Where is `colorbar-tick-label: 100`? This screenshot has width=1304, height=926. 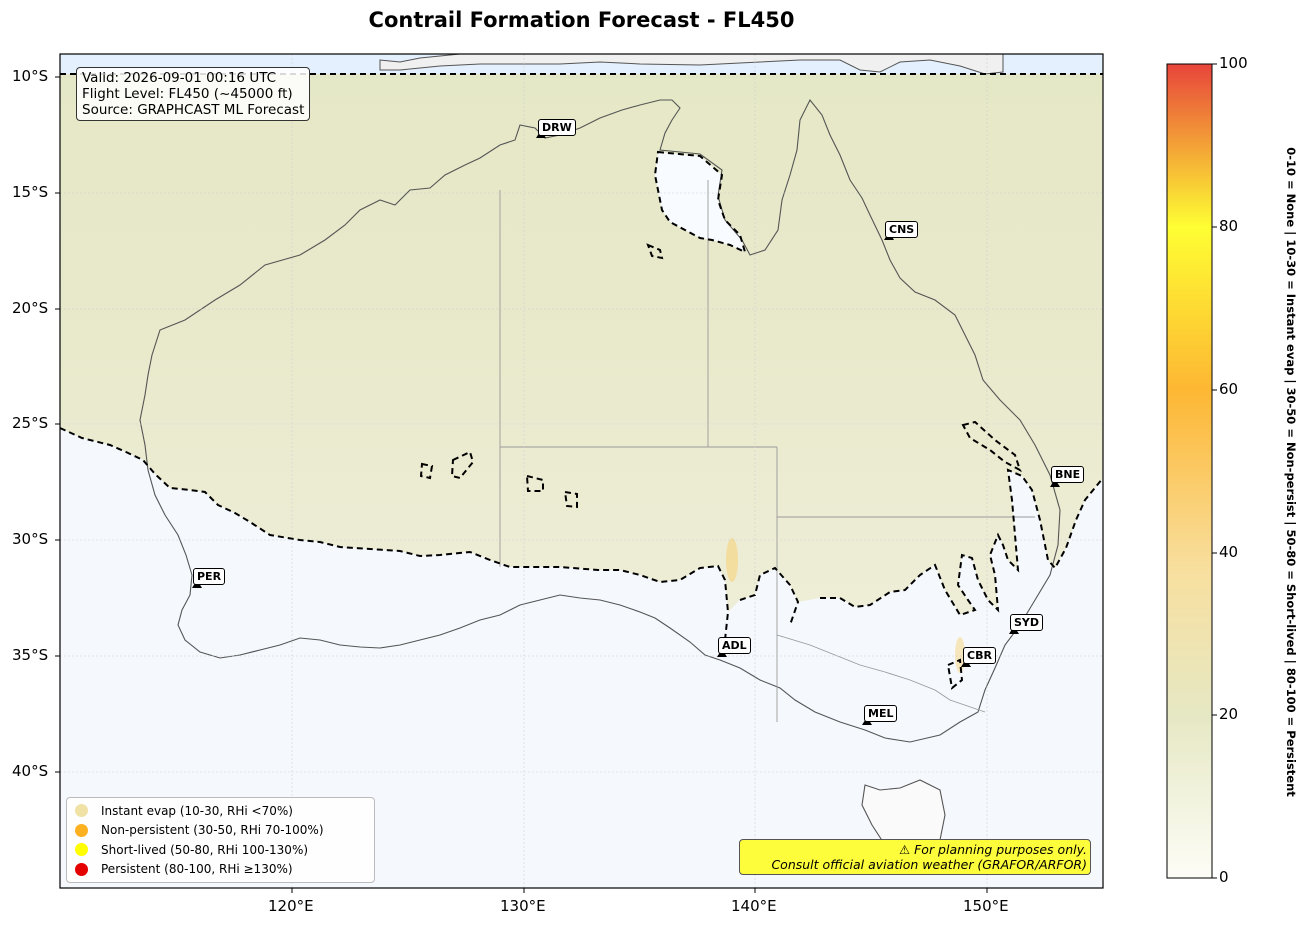 colorbar-tick-label: 100 is located at coordinates (1233, 63).